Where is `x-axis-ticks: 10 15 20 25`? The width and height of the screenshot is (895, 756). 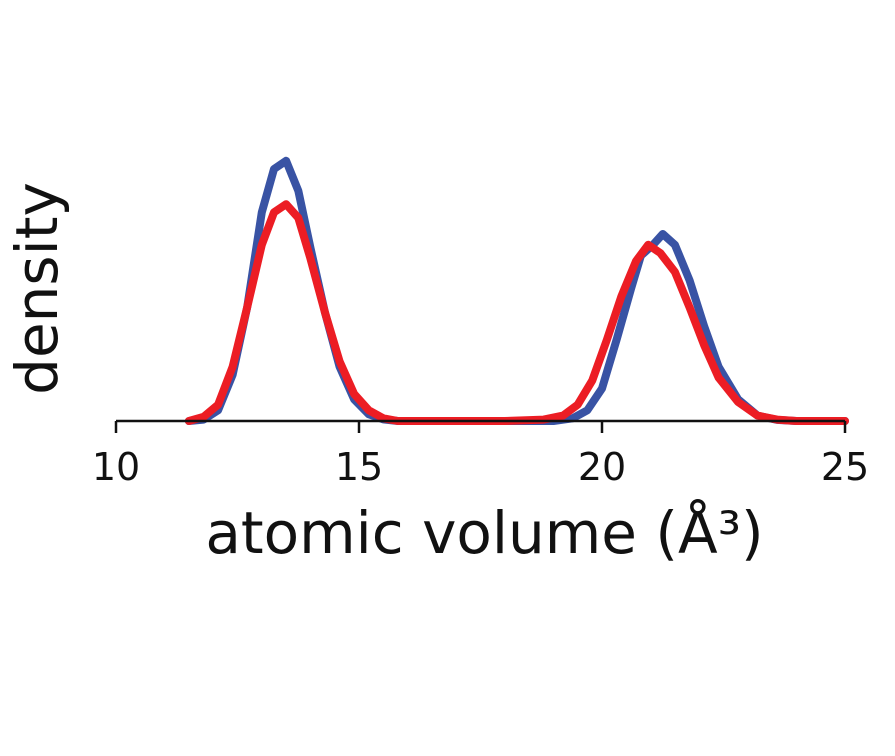 x-axis-ticks: 10 15 20 25 is located at coordinates (480, 455).